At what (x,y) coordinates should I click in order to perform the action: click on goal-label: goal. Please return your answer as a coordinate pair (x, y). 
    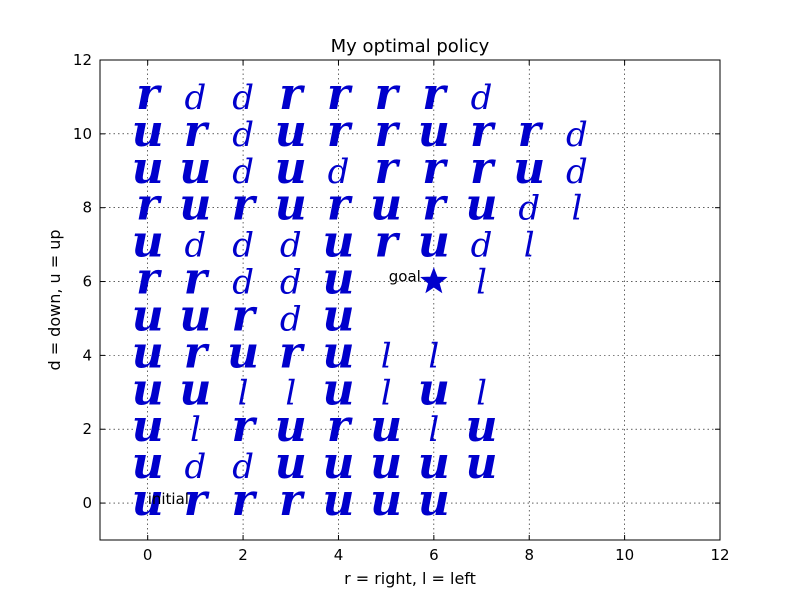
    Looking at the image, I should click on (405, 277).